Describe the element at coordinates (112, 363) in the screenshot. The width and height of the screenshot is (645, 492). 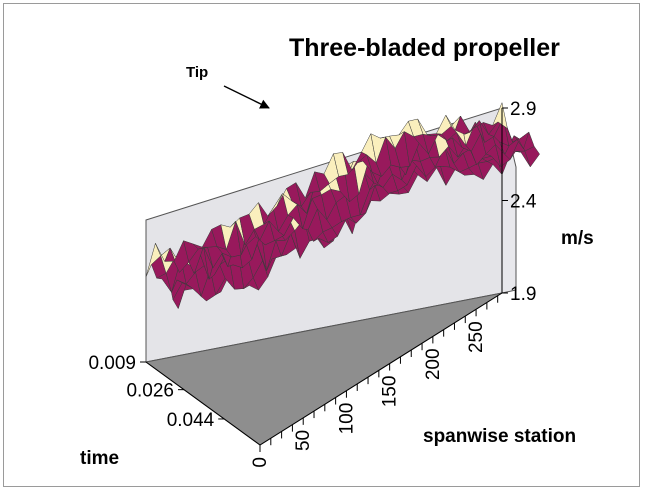
I see `time-tick-label: 0.009` at that location.